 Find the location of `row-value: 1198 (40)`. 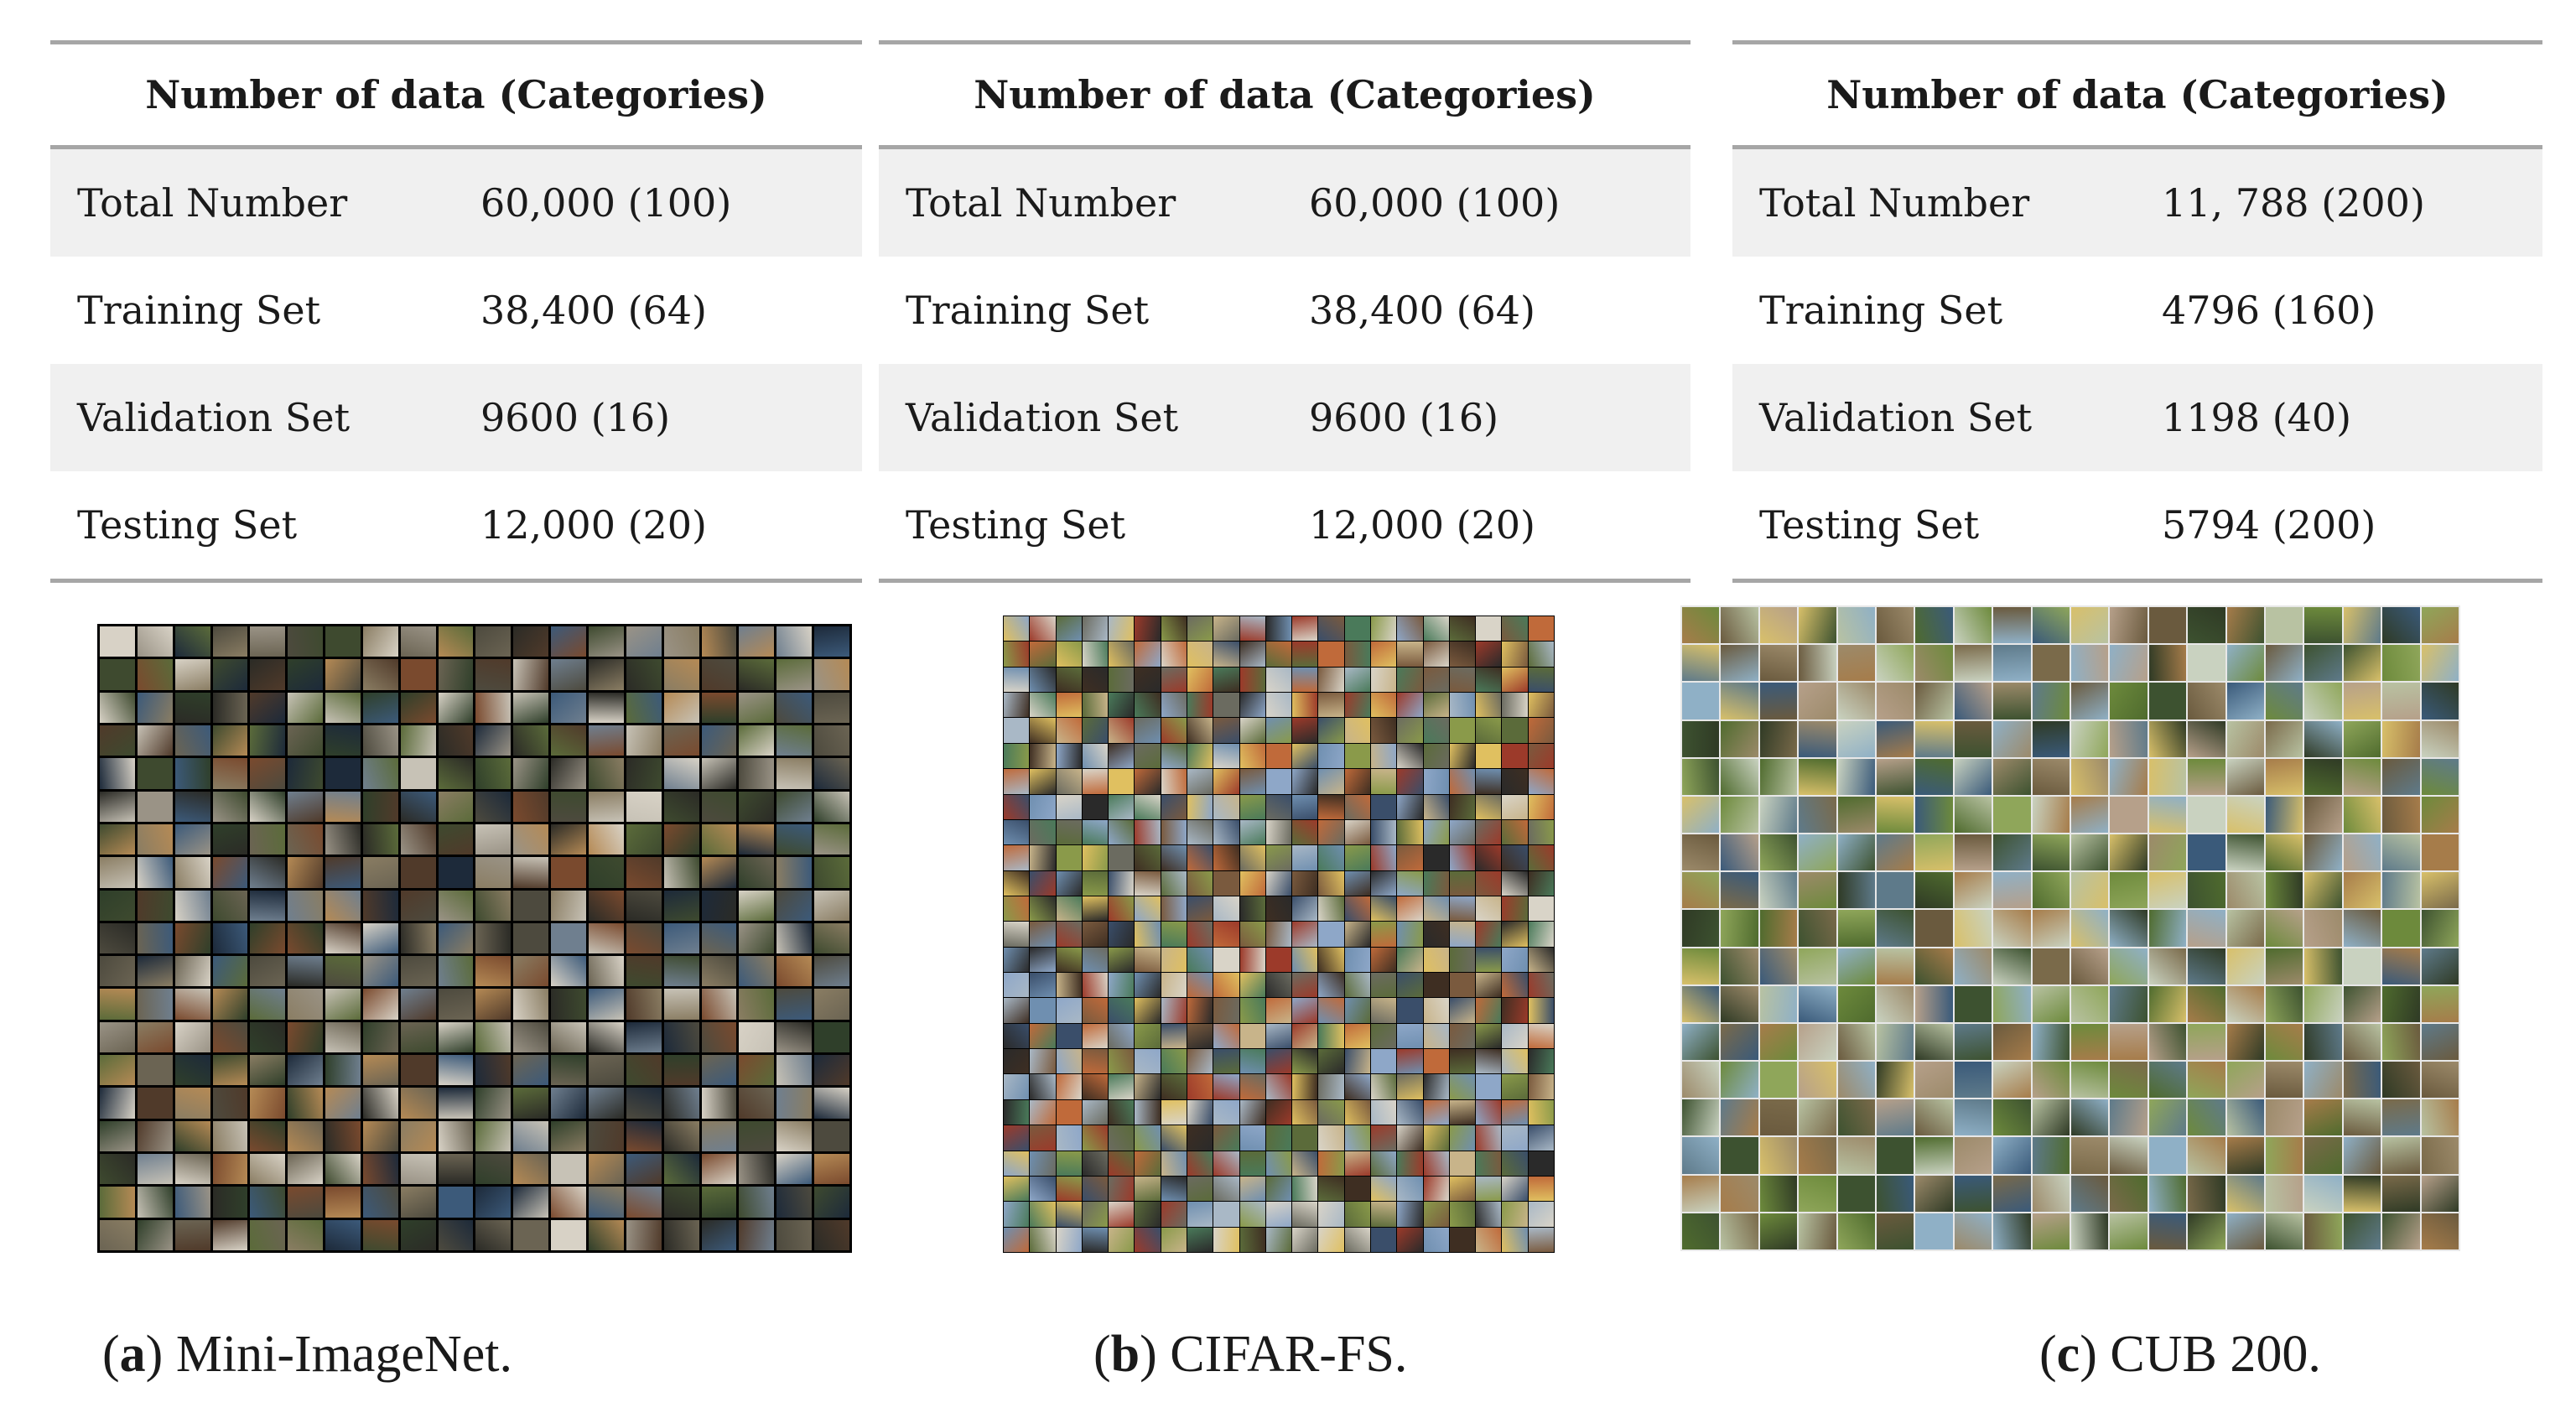

row-value: 1198 (40) is located at coordinates (2257, 418).